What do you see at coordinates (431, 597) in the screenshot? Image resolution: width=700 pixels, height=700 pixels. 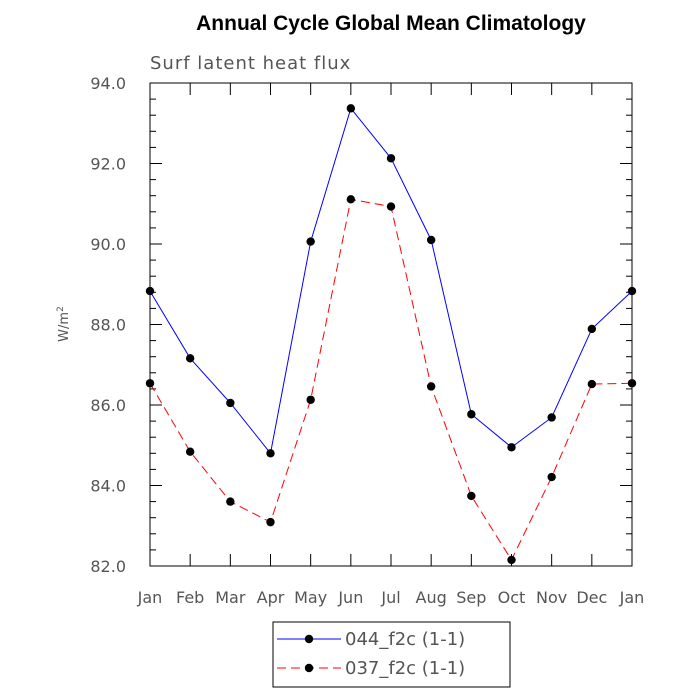 I see `x-tick-label: Aug` at bounding box center [431, 597].